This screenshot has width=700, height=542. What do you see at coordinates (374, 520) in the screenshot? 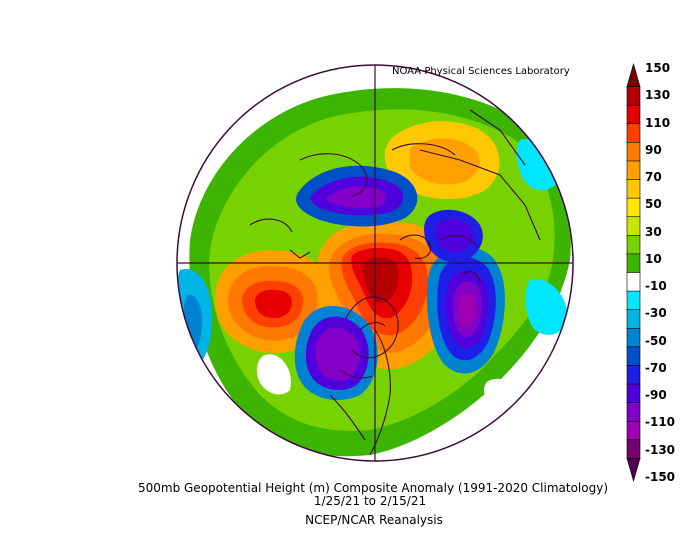
I see `caption-source: NCEP/NCAR Reanalysis` at bounding box center [374, 520].